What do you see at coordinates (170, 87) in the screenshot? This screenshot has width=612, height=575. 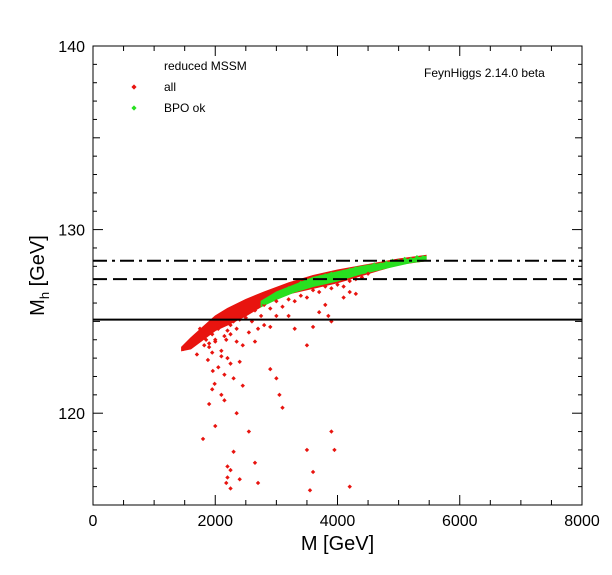 I see `legend-label-all: all` at bounding box center [170, 87].